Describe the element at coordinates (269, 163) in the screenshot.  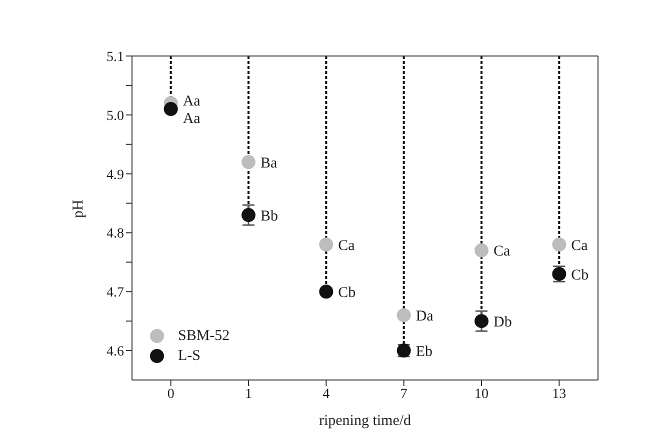
I see `annotation: Ba` at that location.